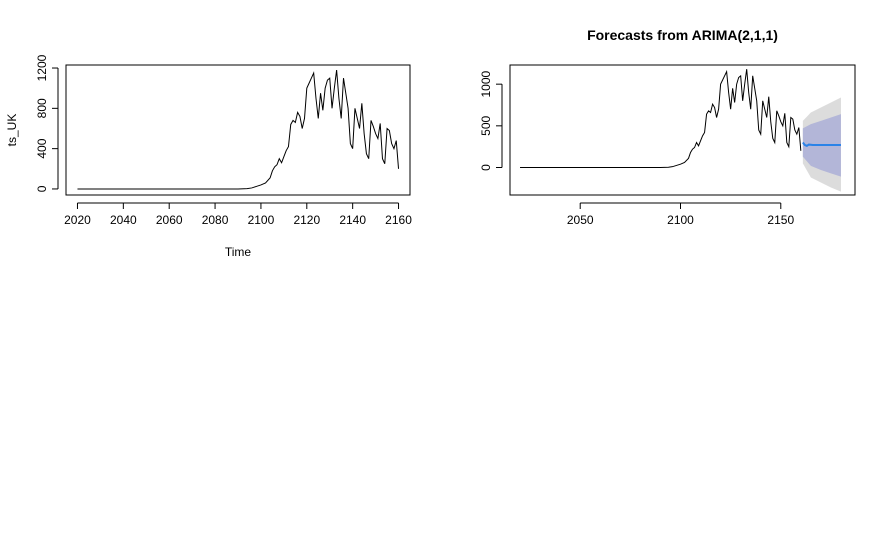 Image resolution: width=889 pixels, height=553 pixels. I want to click on y-tick-label: 1200, so click(42, 67).